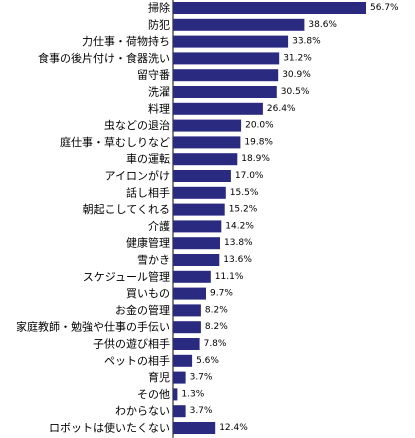 The width and height of the screenshot is (415, 438). What do you see at coordinates (126, 276) in the screenshot?
I see `category-label-16: スケジュール管理` at bounding box center [126, 276].